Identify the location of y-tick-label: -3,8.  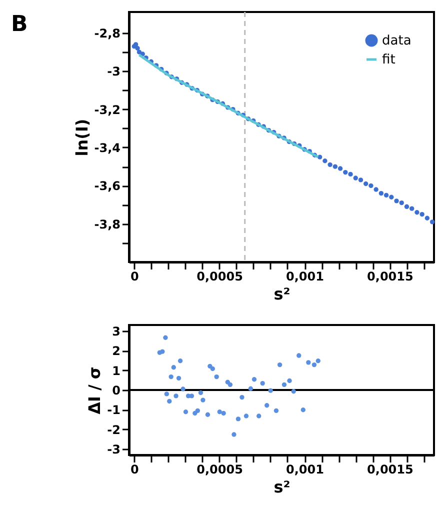
(107, 224).